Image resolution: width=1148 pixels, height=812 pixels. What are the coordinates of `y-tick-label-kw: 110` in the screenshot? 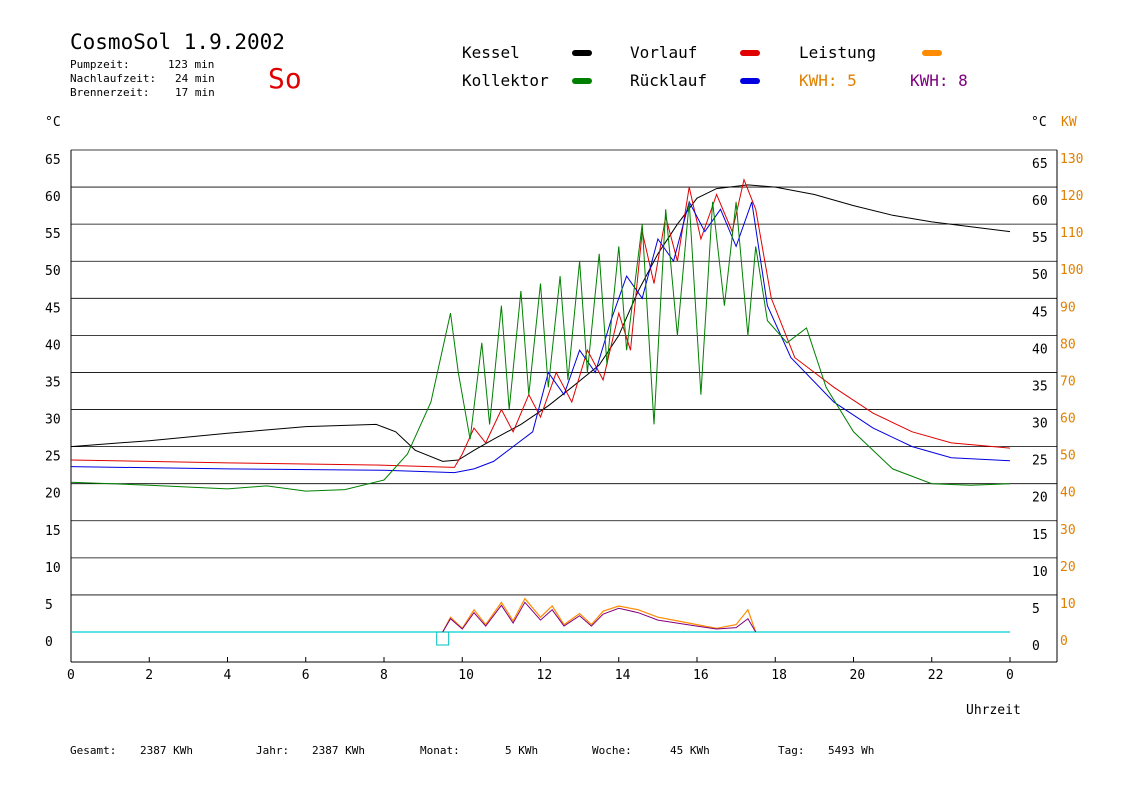 It's located at (1071, 233).